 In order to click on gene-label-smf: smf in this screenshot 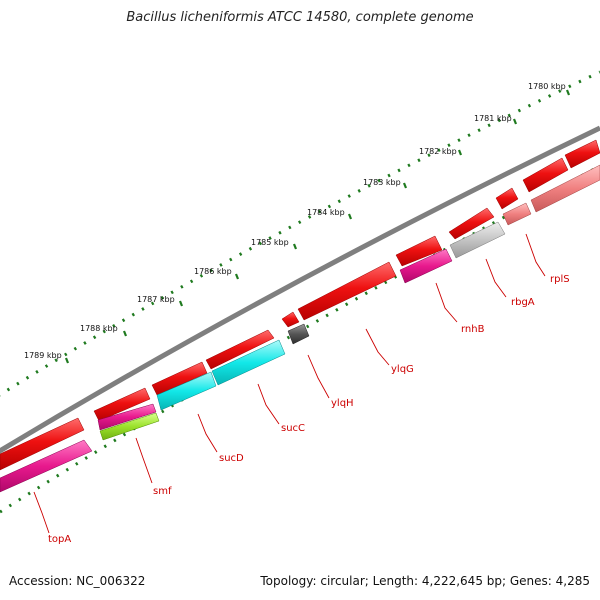, I will do `click(162, 491)`.